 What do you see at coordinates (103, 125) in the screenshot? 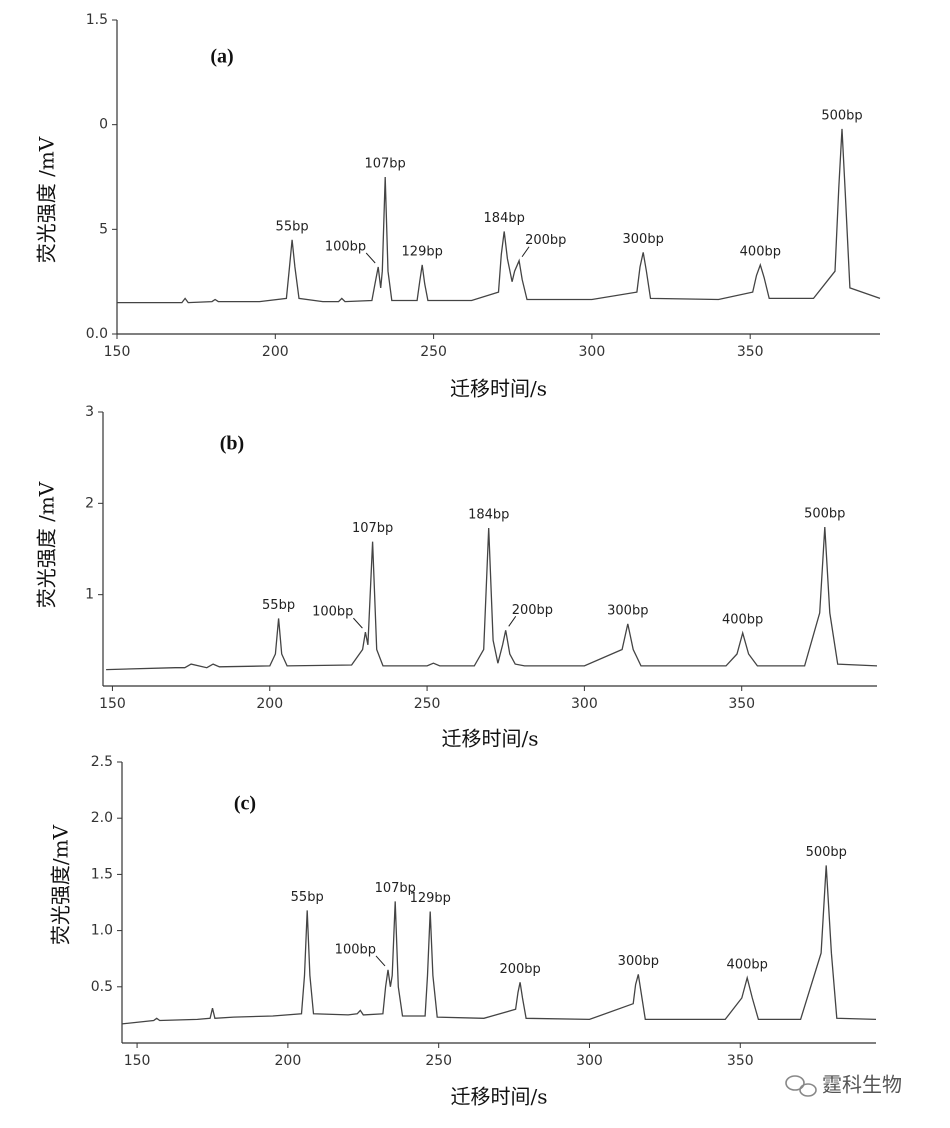
I see `y-tick-label: 0` at bounding box center [103, 125].